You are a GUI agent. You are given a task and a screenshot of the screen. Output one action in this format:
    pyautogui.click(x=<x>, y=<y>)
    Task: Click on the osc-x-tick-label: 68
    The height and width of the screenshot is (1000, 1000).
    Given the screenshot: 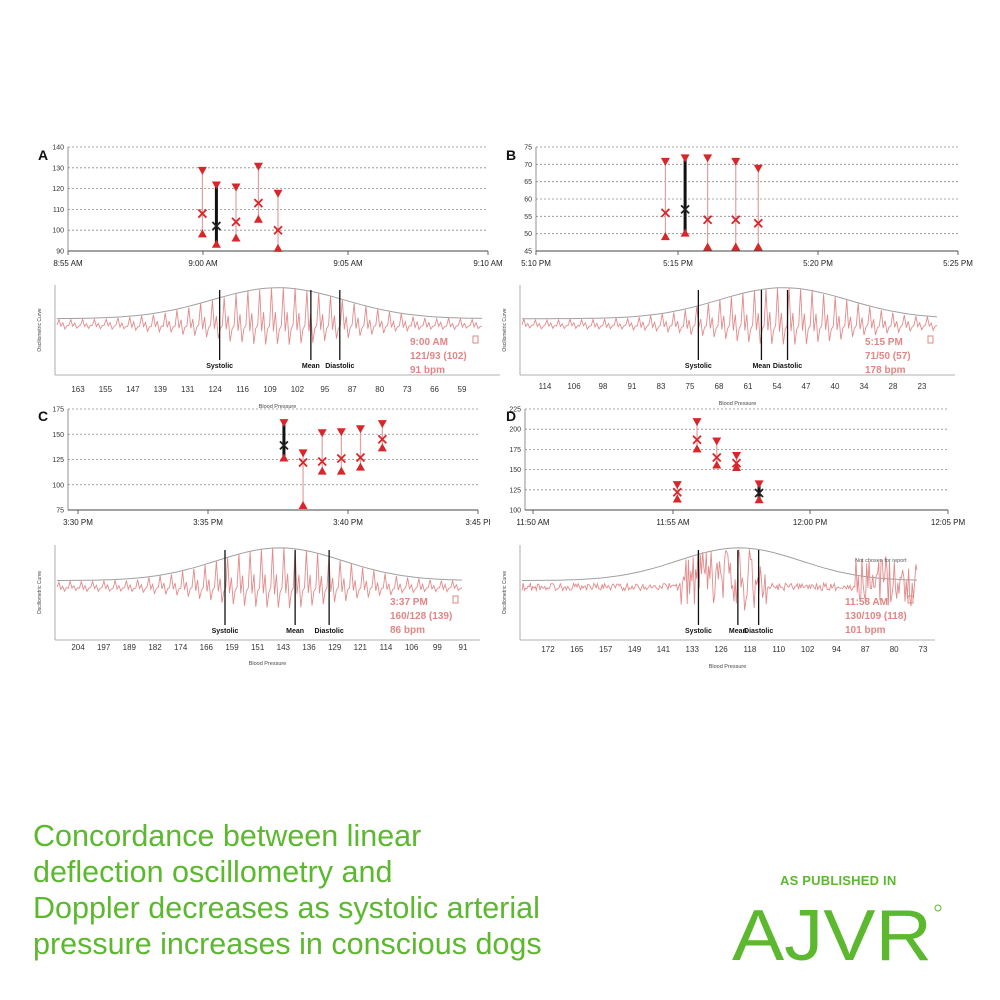 What is the action you would take?
    pyautogui.click(x=719, y=386)
    